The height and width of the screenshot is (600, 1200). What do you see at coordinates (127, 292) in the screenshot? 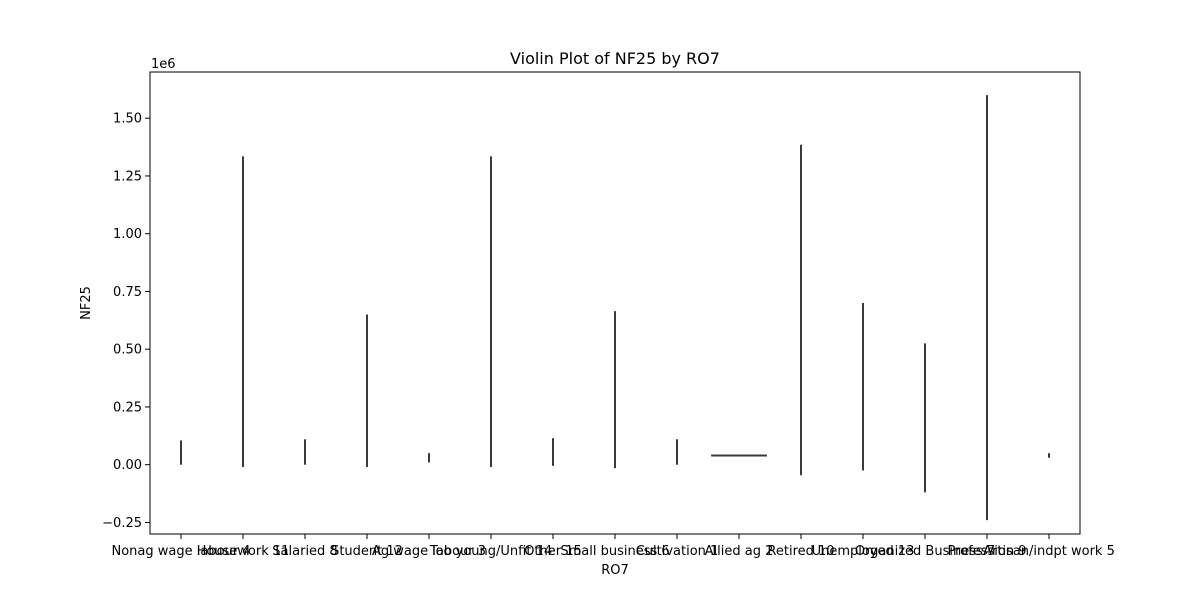
I see `y-tick-label: 0.75` at bounding box center [127, 292].